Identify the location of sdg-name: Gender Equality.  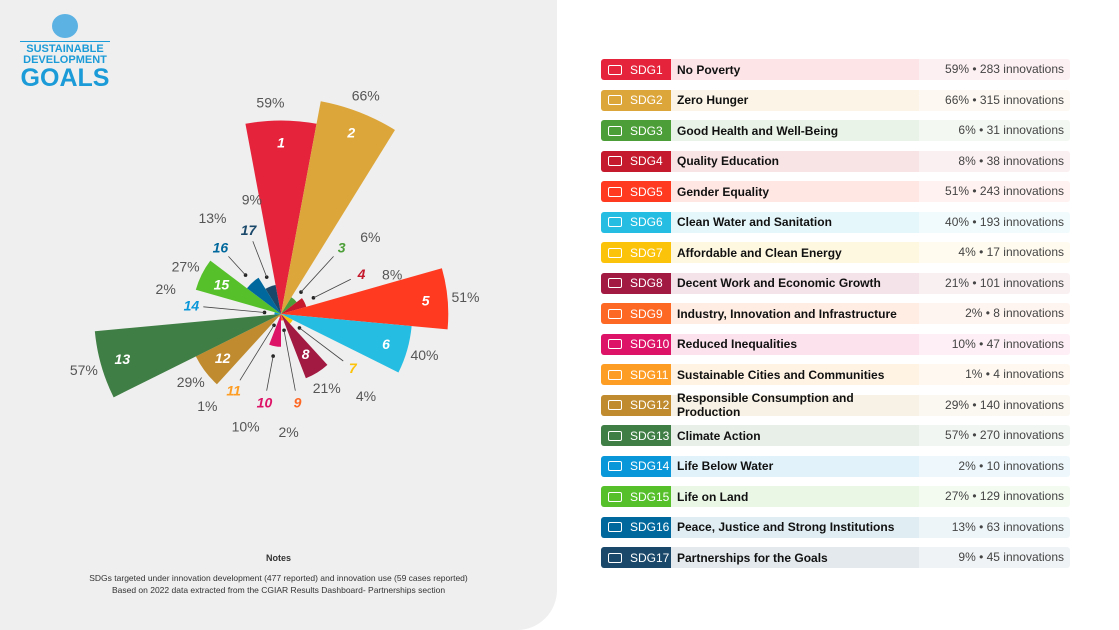
(723, 191).